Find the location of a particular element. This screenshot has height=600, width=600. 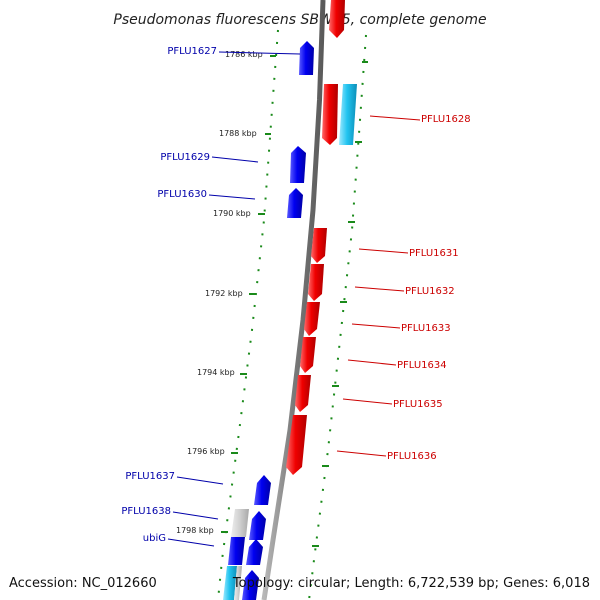

ruler-label: 1794 kbp is located at coordinates (216, 372).